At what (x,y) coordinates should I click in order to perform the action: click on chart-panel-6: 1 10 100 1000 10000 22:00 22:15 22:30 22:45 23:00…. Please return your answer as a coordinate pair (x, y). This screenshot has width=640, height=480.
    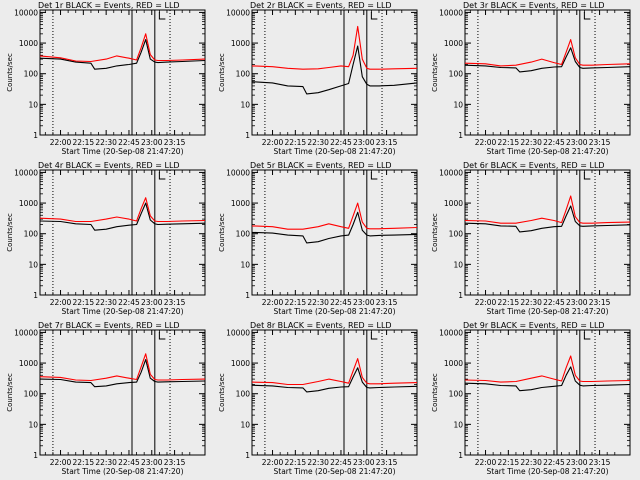
    Looking at the image, I should click on (531, 238).